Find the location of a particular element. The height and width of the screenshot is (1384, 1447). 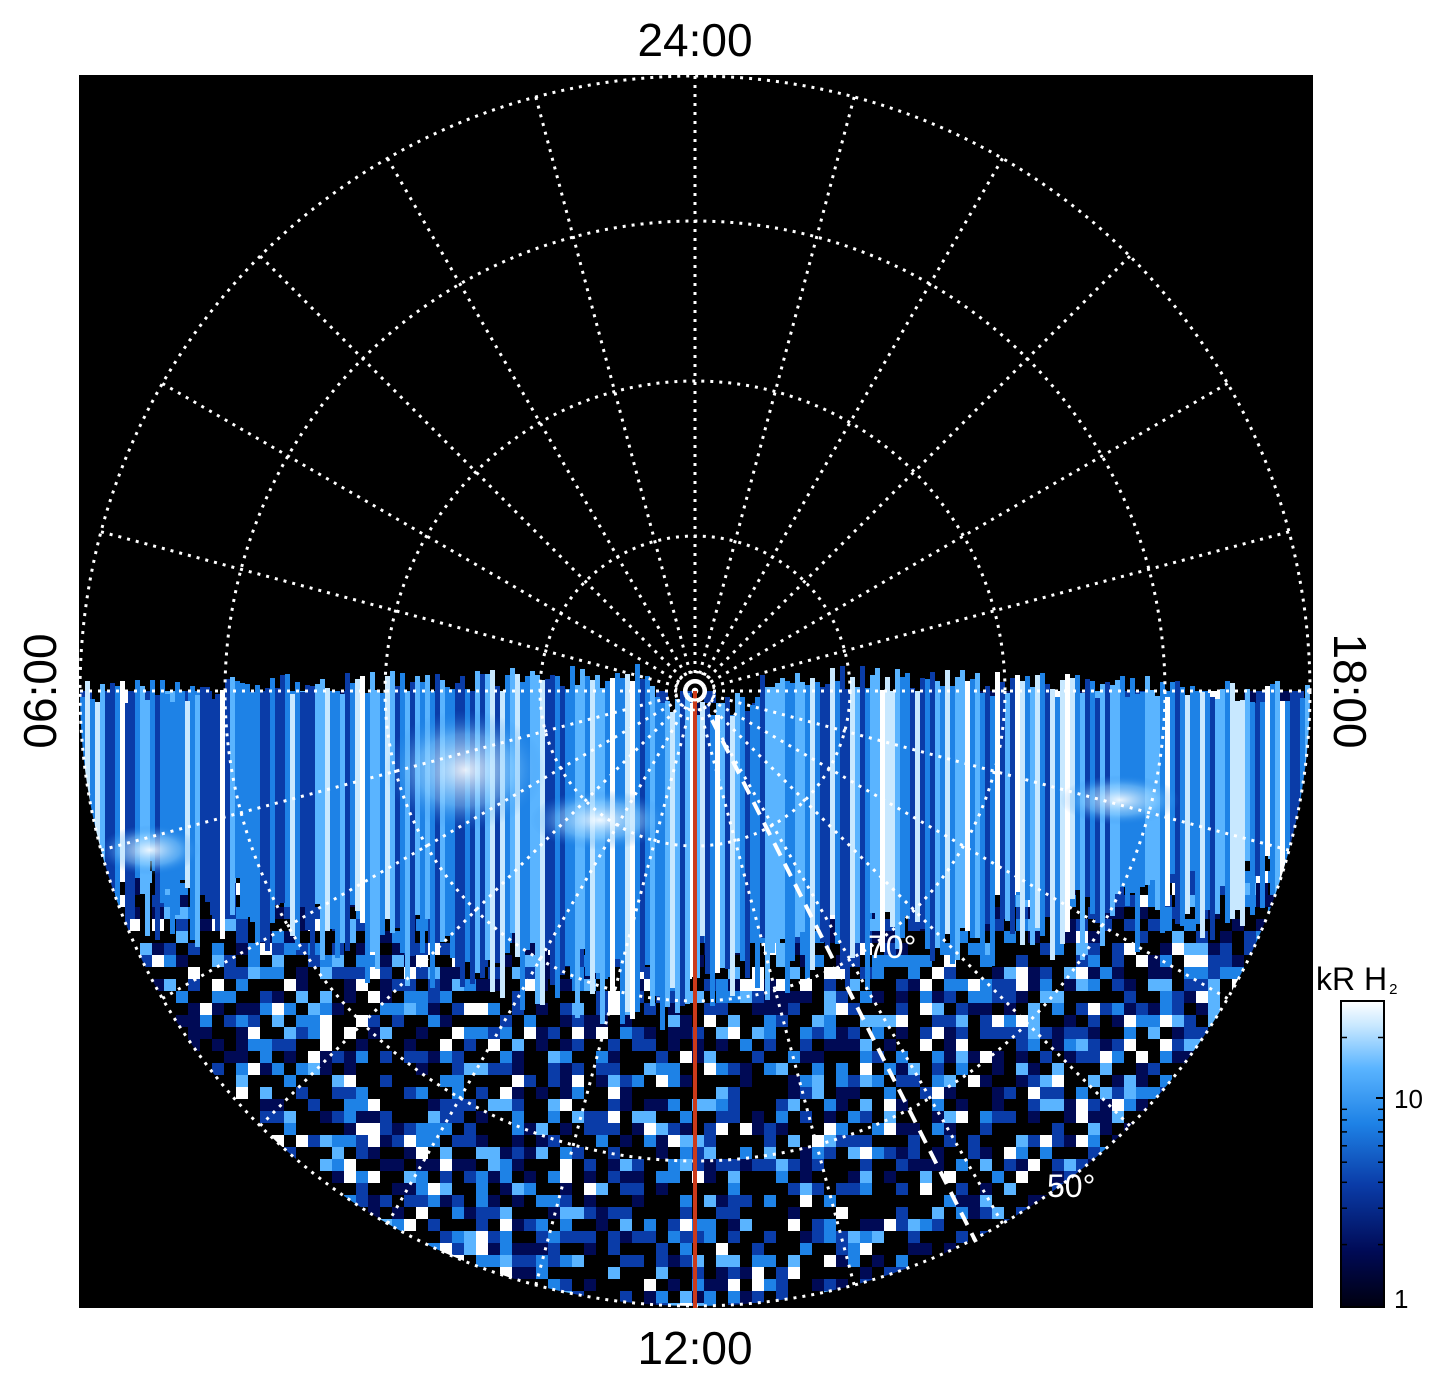

colorbar-gradient is located at coordinates (1362, 1154).